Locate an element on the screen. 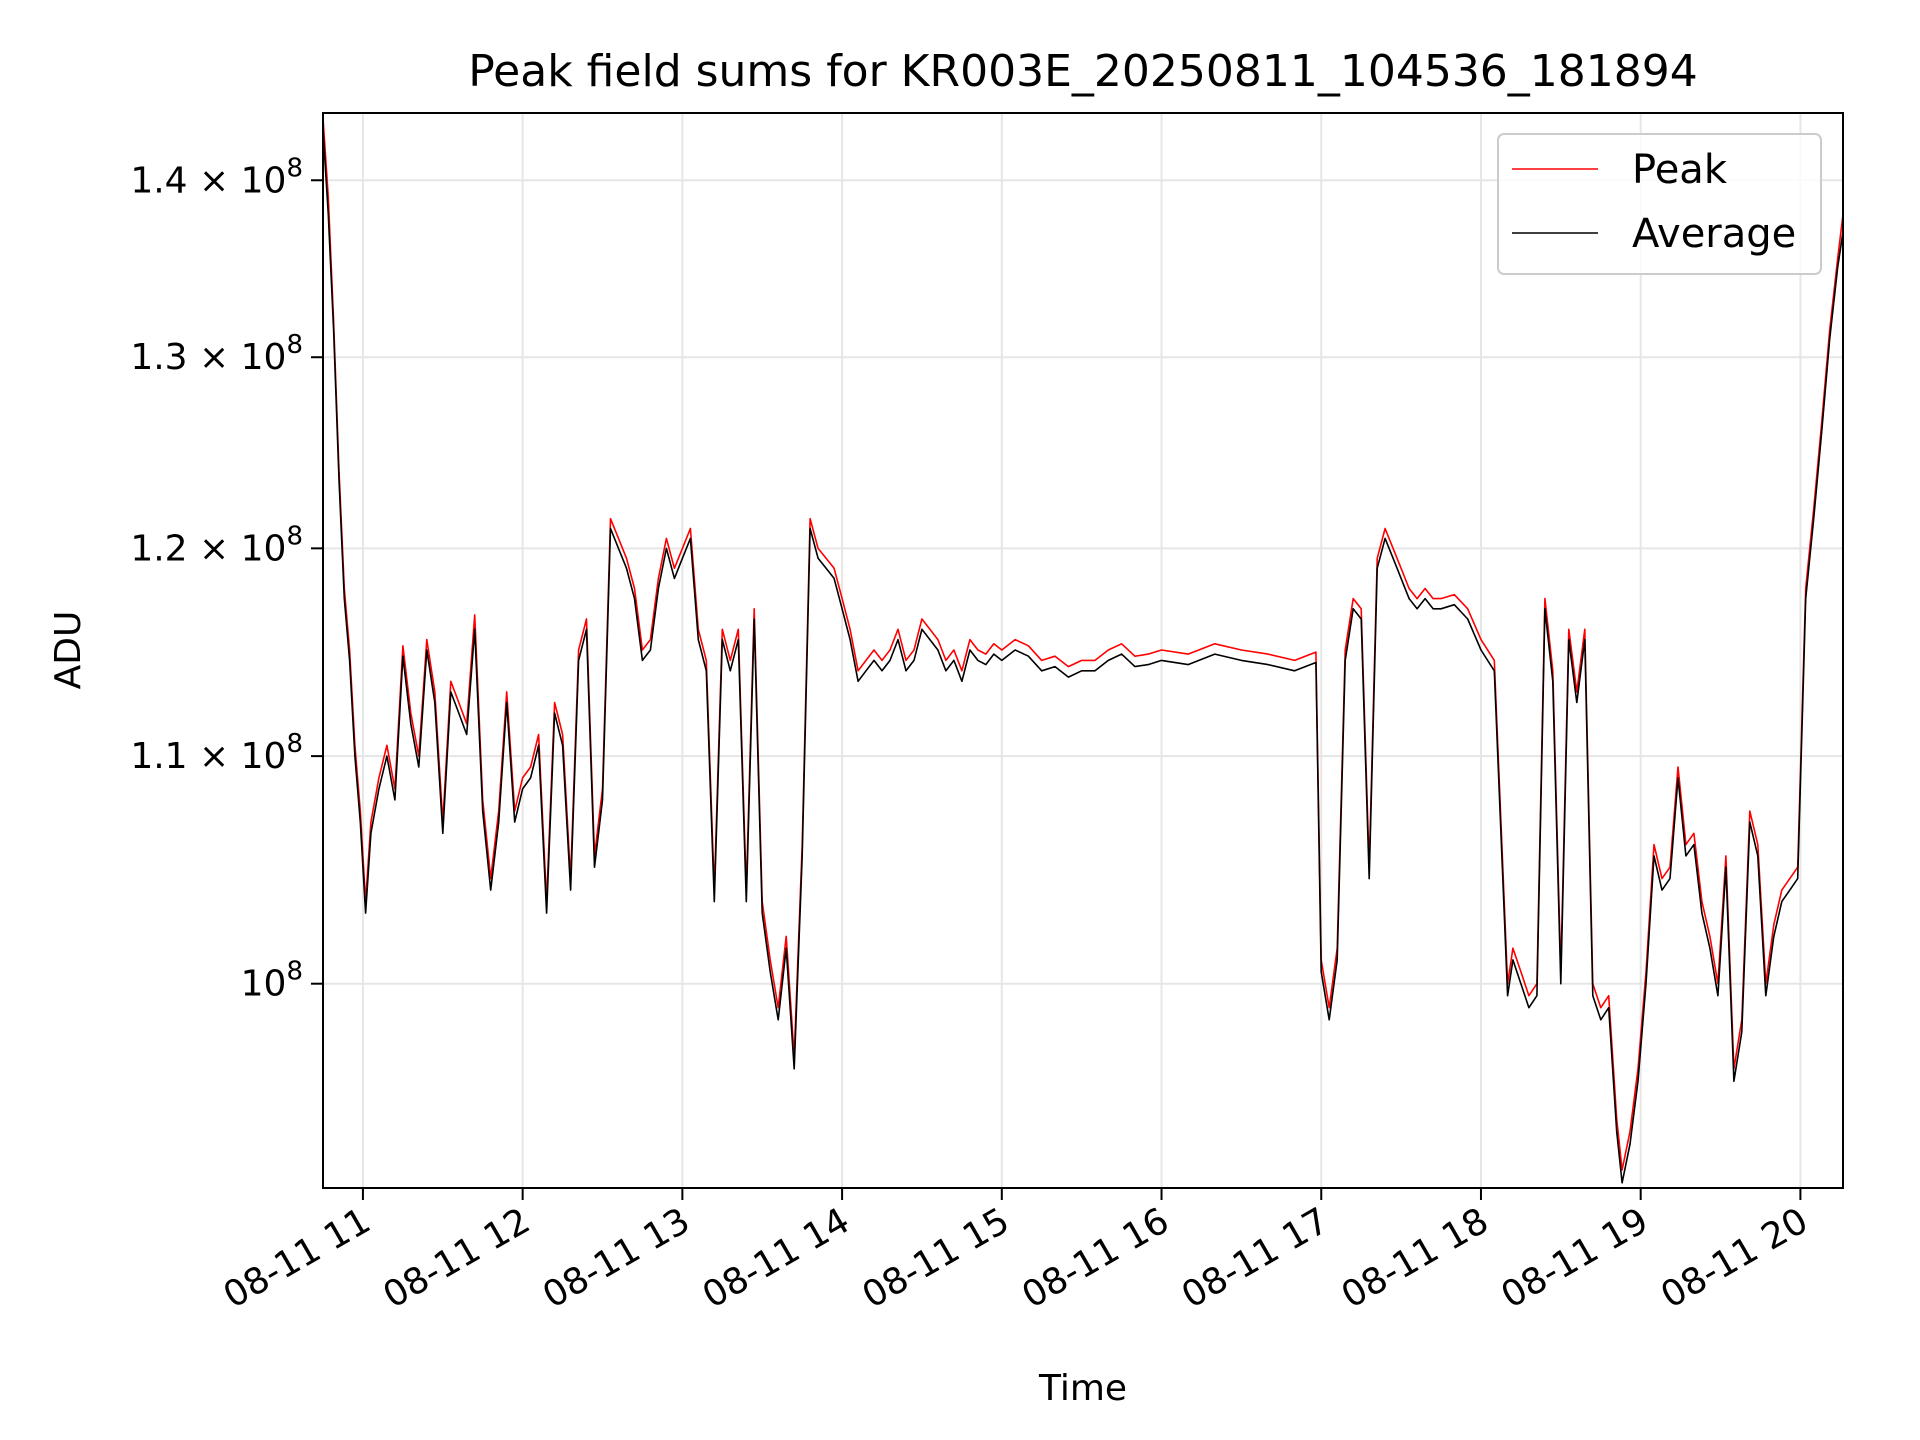 This screenshot has height=1440, width=1920. legend: Peak Average is located at coordinates (1659, 204).